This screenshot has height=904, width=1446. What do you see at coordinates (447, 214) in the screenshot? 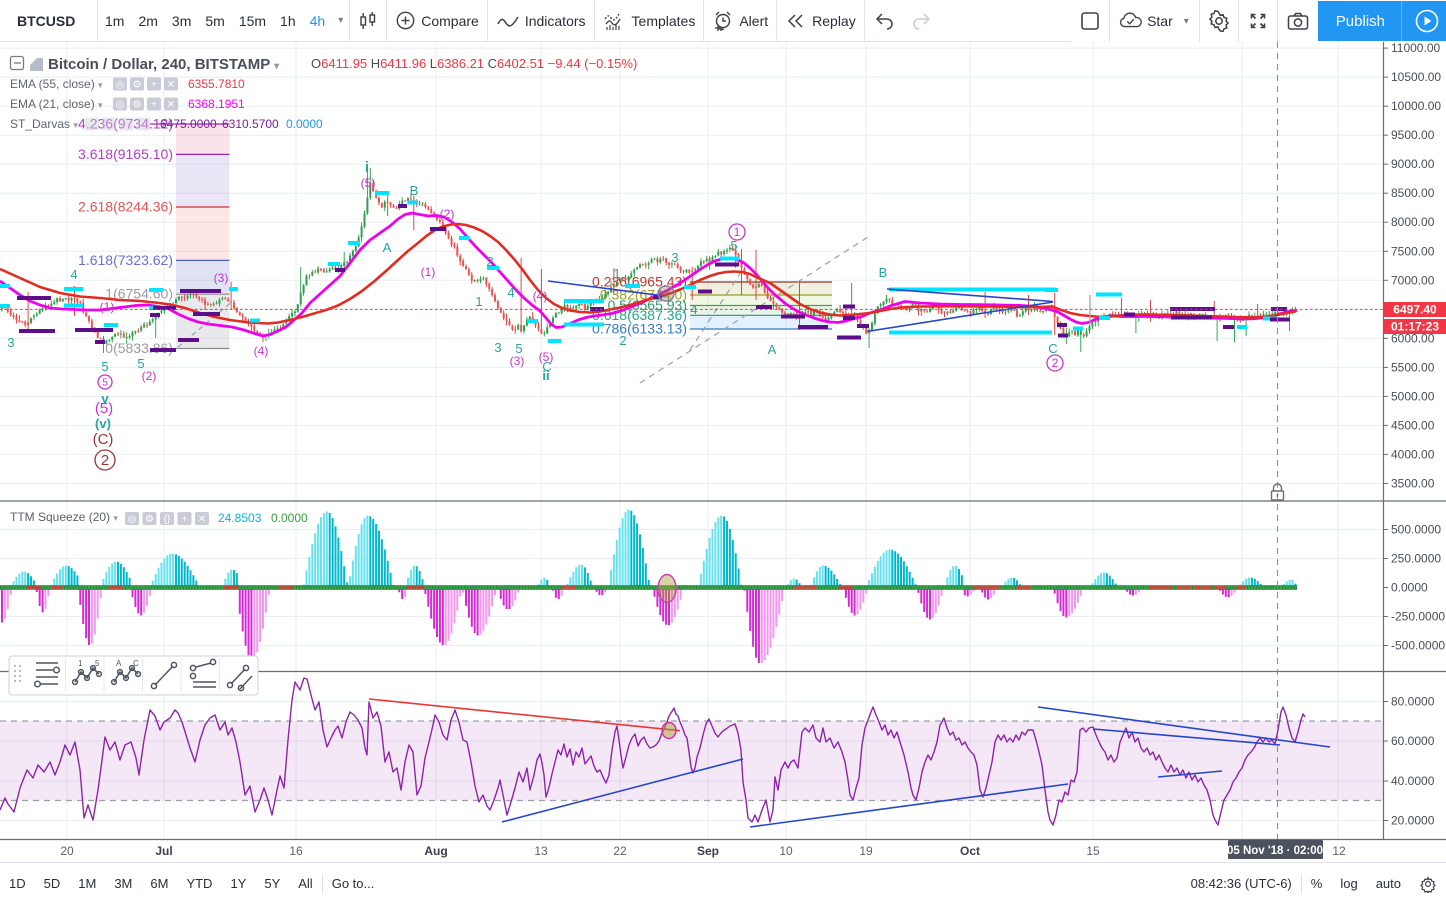
I see `svg-text: (2)` at bounding box center [447, 214].